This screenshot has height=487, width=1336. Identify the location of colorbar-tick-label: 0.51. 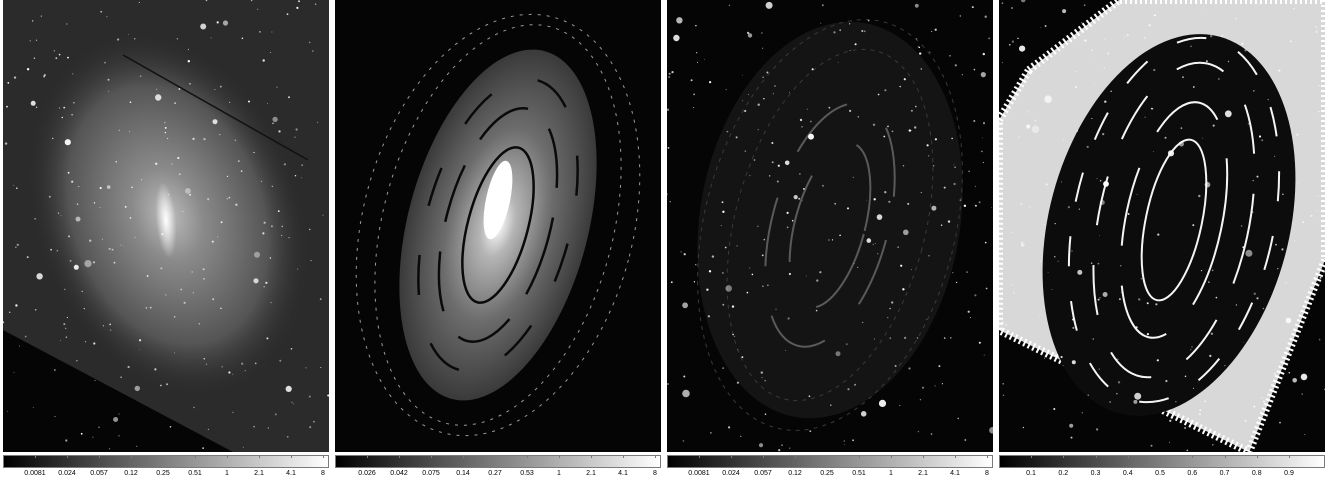
(195, 473).